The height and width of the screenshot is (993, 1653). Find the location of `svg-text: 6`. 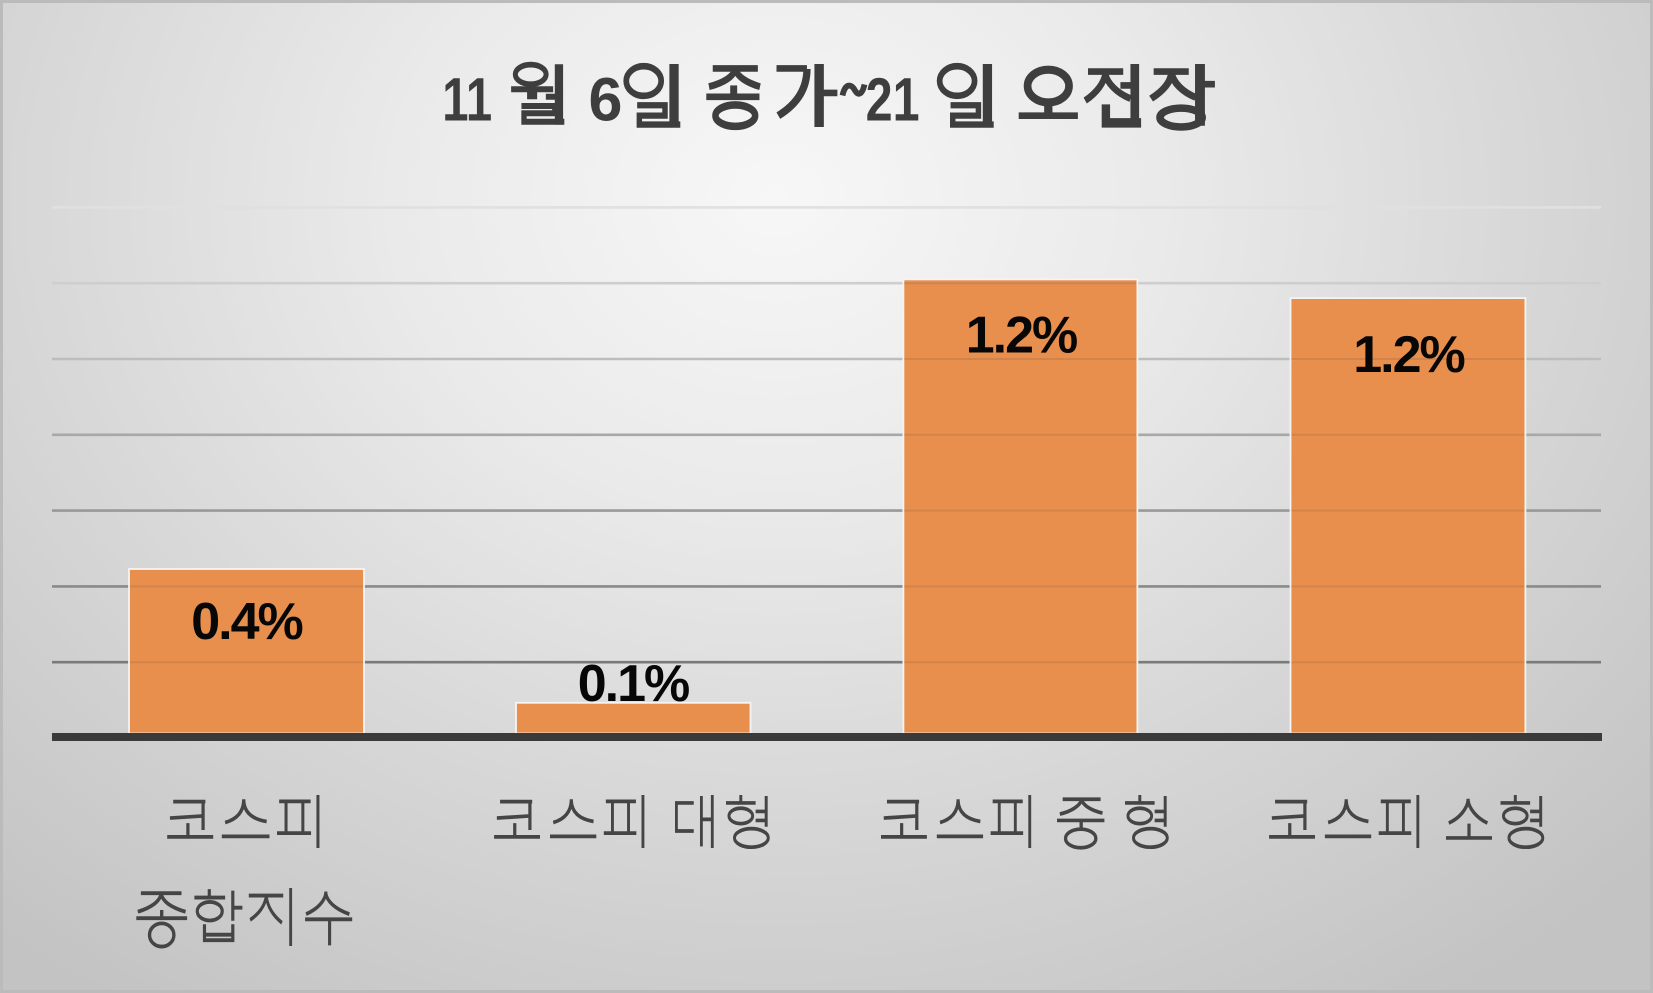

svg-text: 6 is located at coordinates (606, 100).